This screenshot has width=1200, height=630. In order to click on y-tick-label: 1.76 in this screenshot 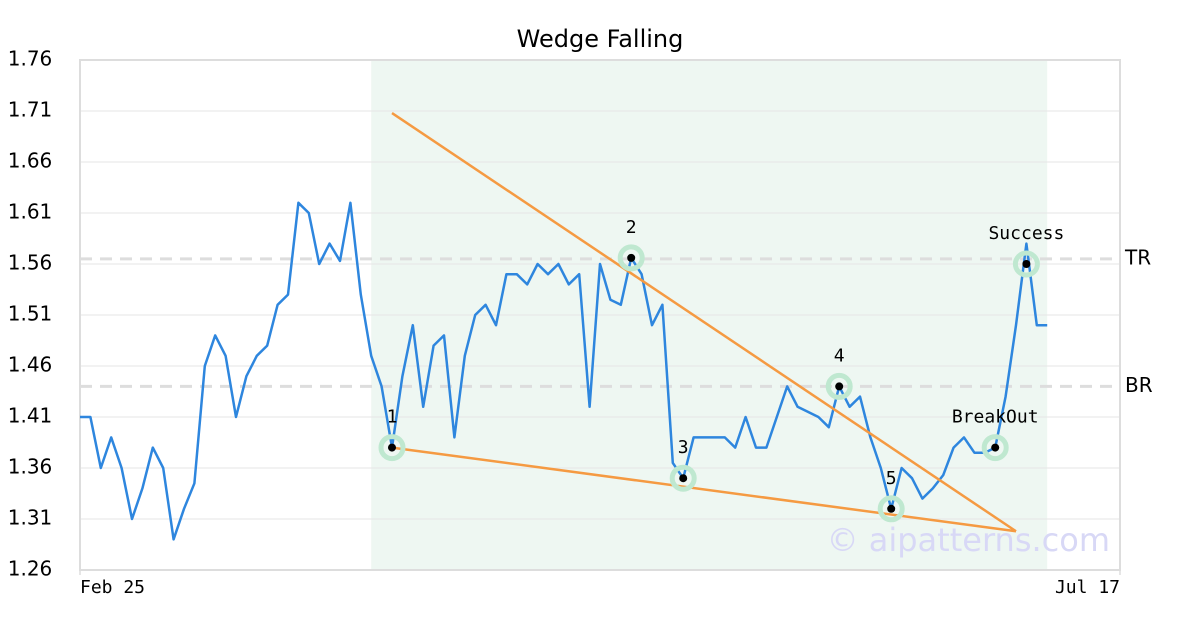, I will do `click(30, 59)`.